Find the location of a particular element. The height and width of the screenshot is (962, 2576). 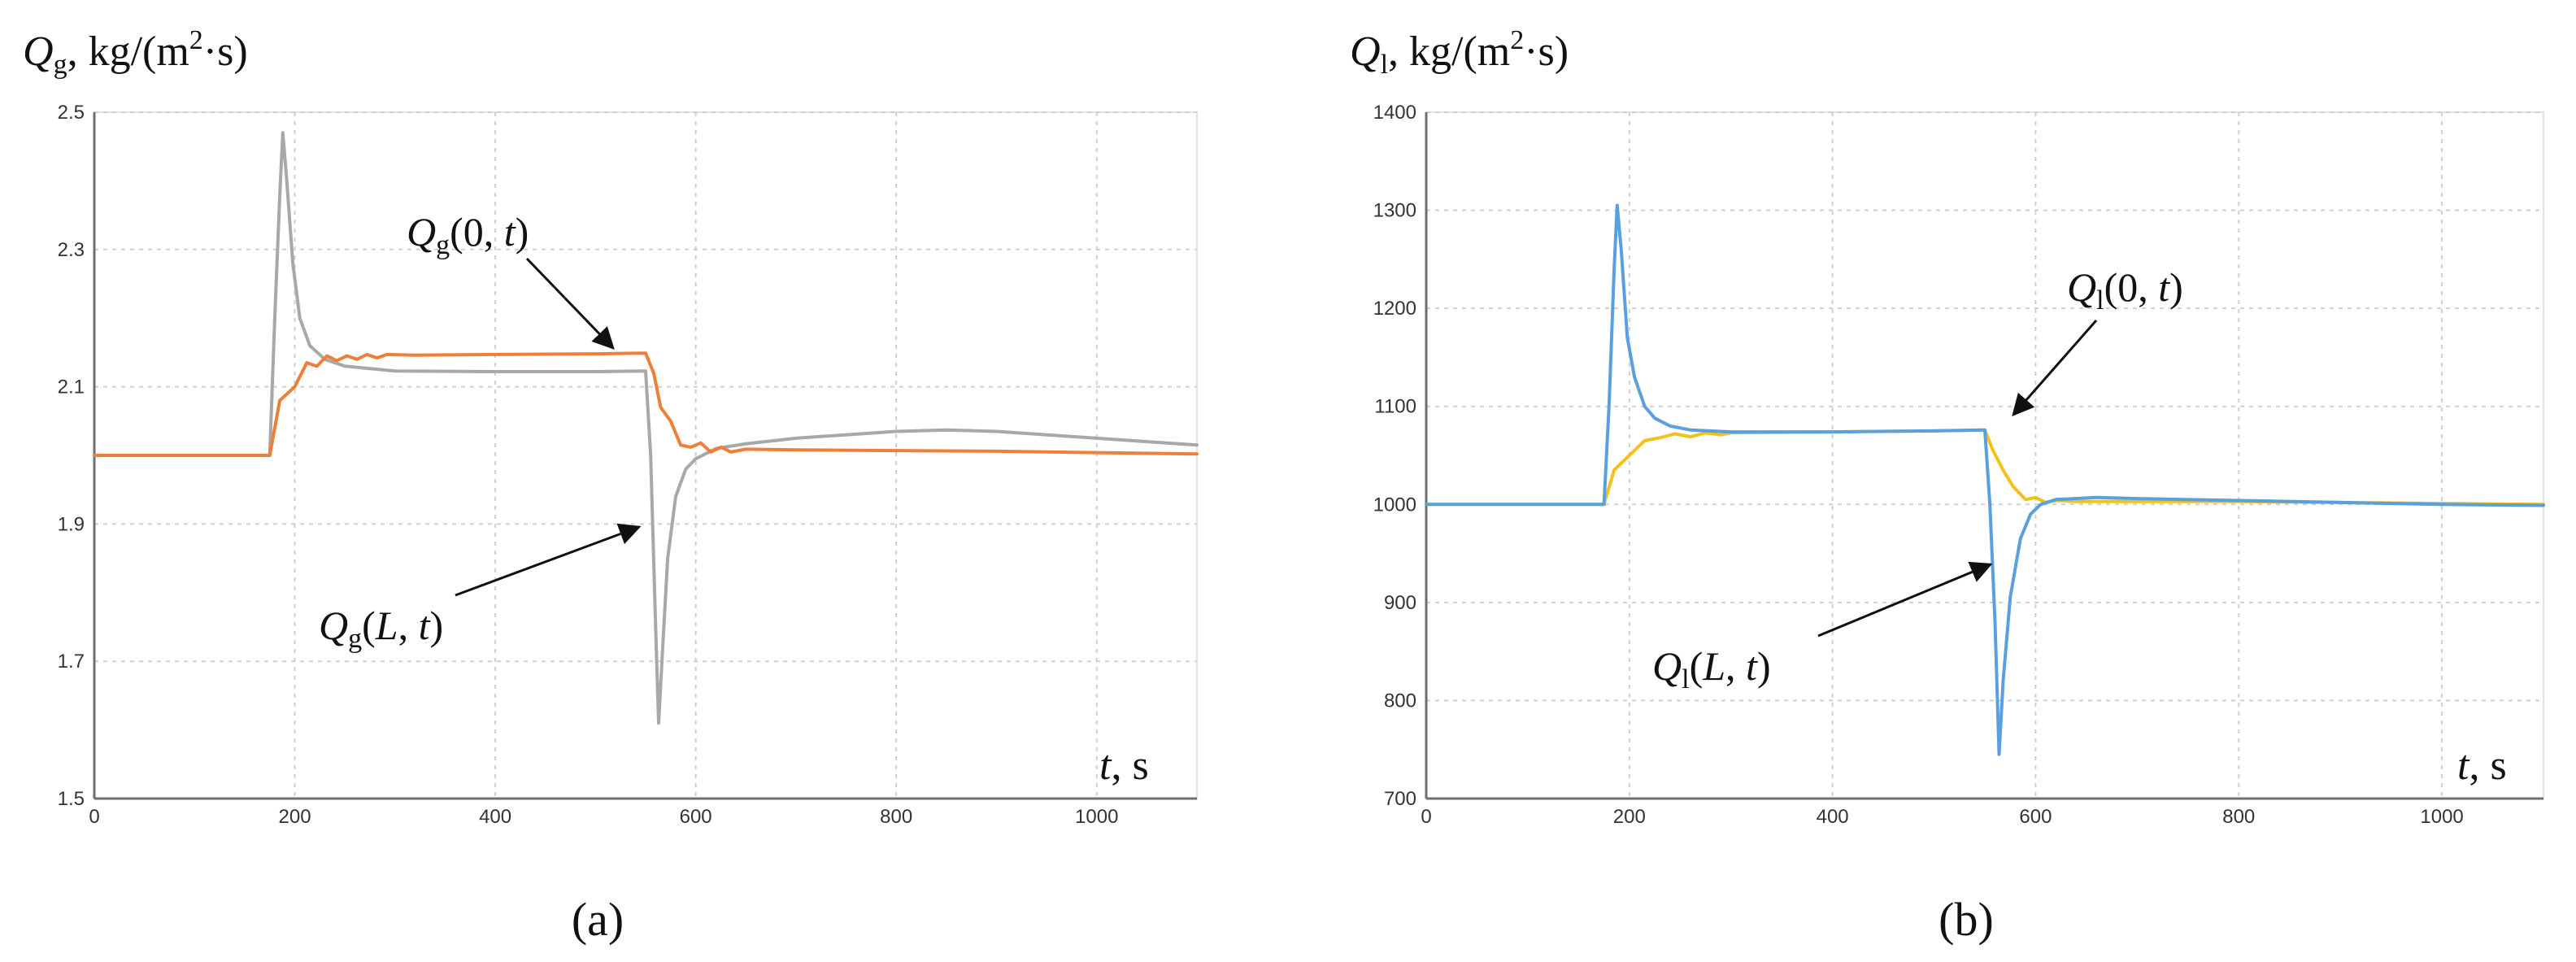

annotation-qg-l: Qg(L, t) is located at coordinates (481, 589).